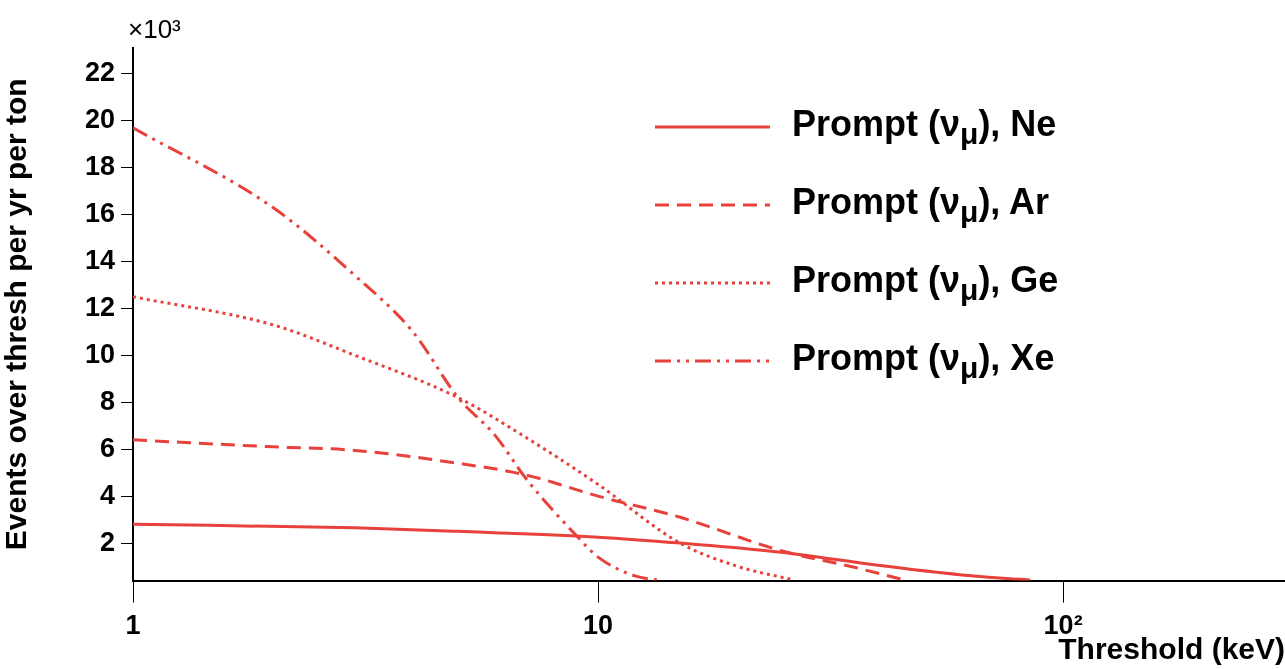  I want to click on y-tick-label: 22, so click(99, 72).